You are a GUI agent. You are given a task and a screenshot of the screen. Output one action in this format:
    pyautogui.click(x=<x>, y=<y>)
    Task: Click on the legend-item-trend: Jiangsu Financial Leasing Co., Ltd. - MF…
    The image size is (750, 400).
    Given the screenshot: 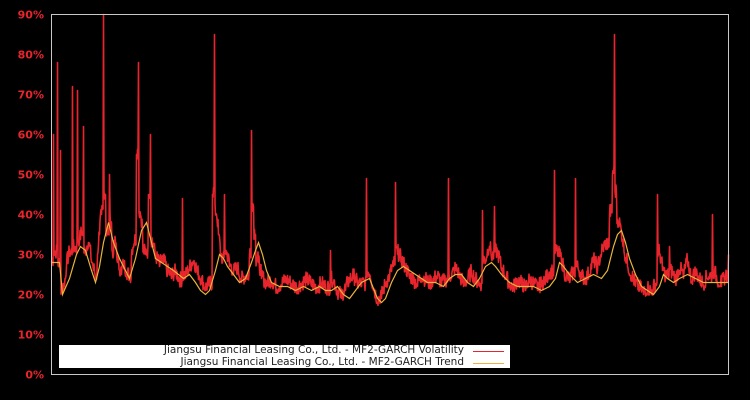 What is the action you would take?
    pyautogui.click(x=284, y=362)
    